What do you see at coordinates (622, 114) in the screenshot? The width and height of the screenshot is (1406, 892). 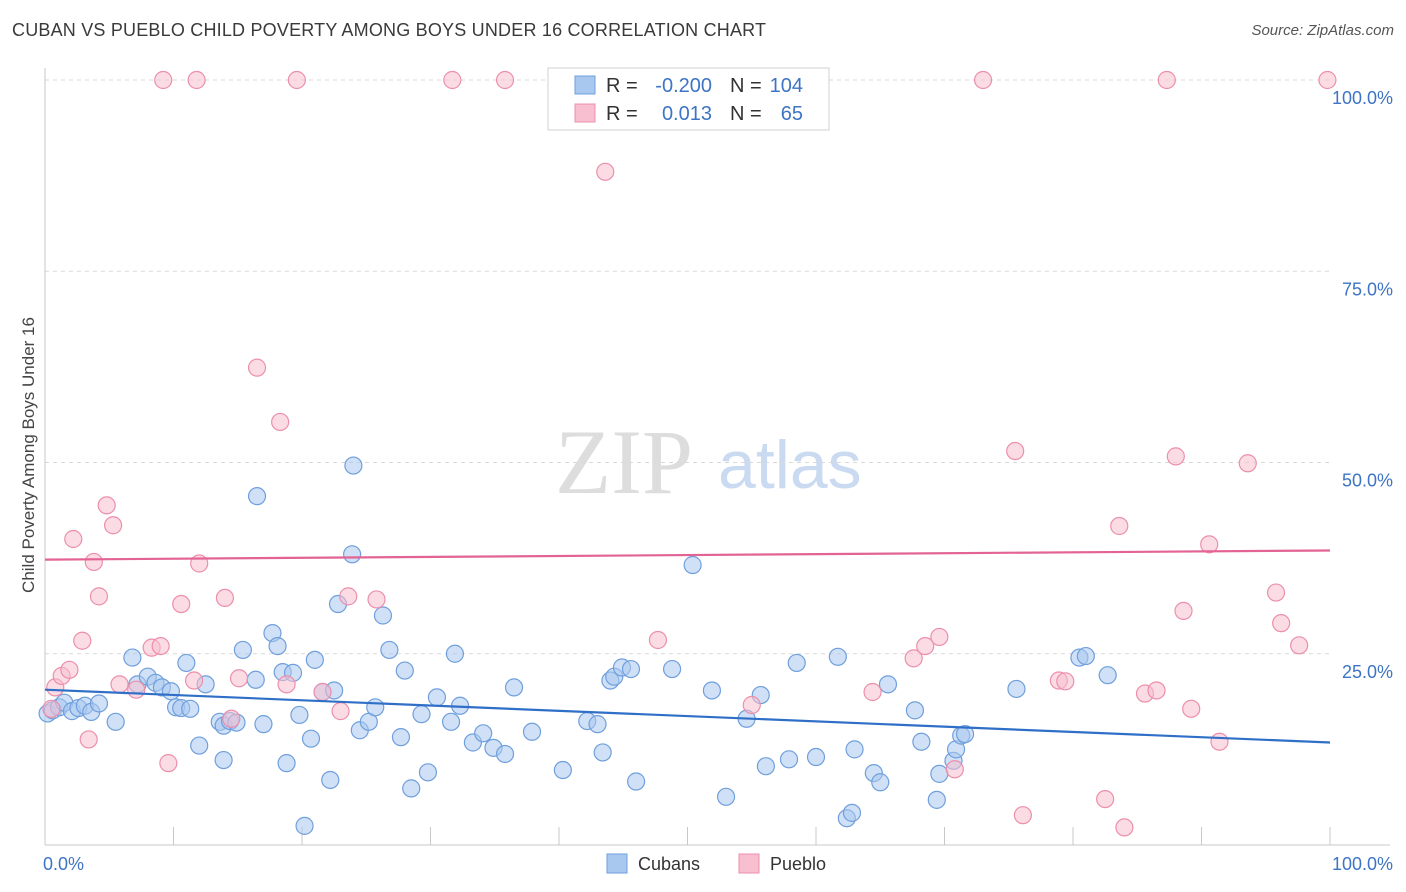 I see `legend-r-label-pueblo: R =` at bounding box center [622, 114].